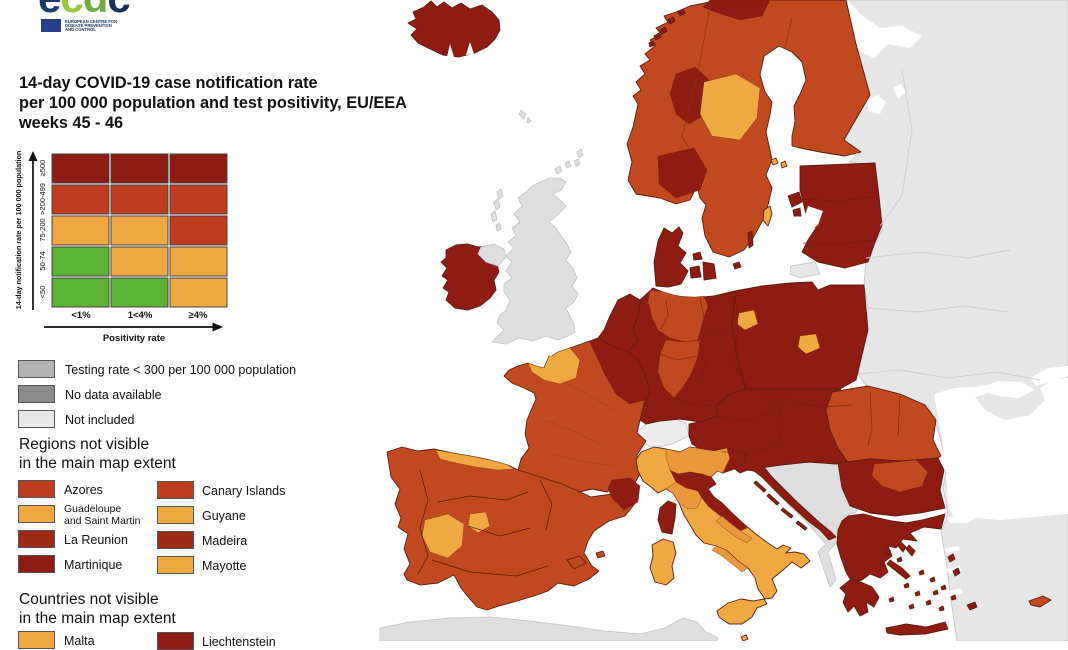 This screenshot has width=1068, height=650. Describe the element at coordinates (198, 315) in the screenshot. I see `svg-text: ≥4%` at that location.